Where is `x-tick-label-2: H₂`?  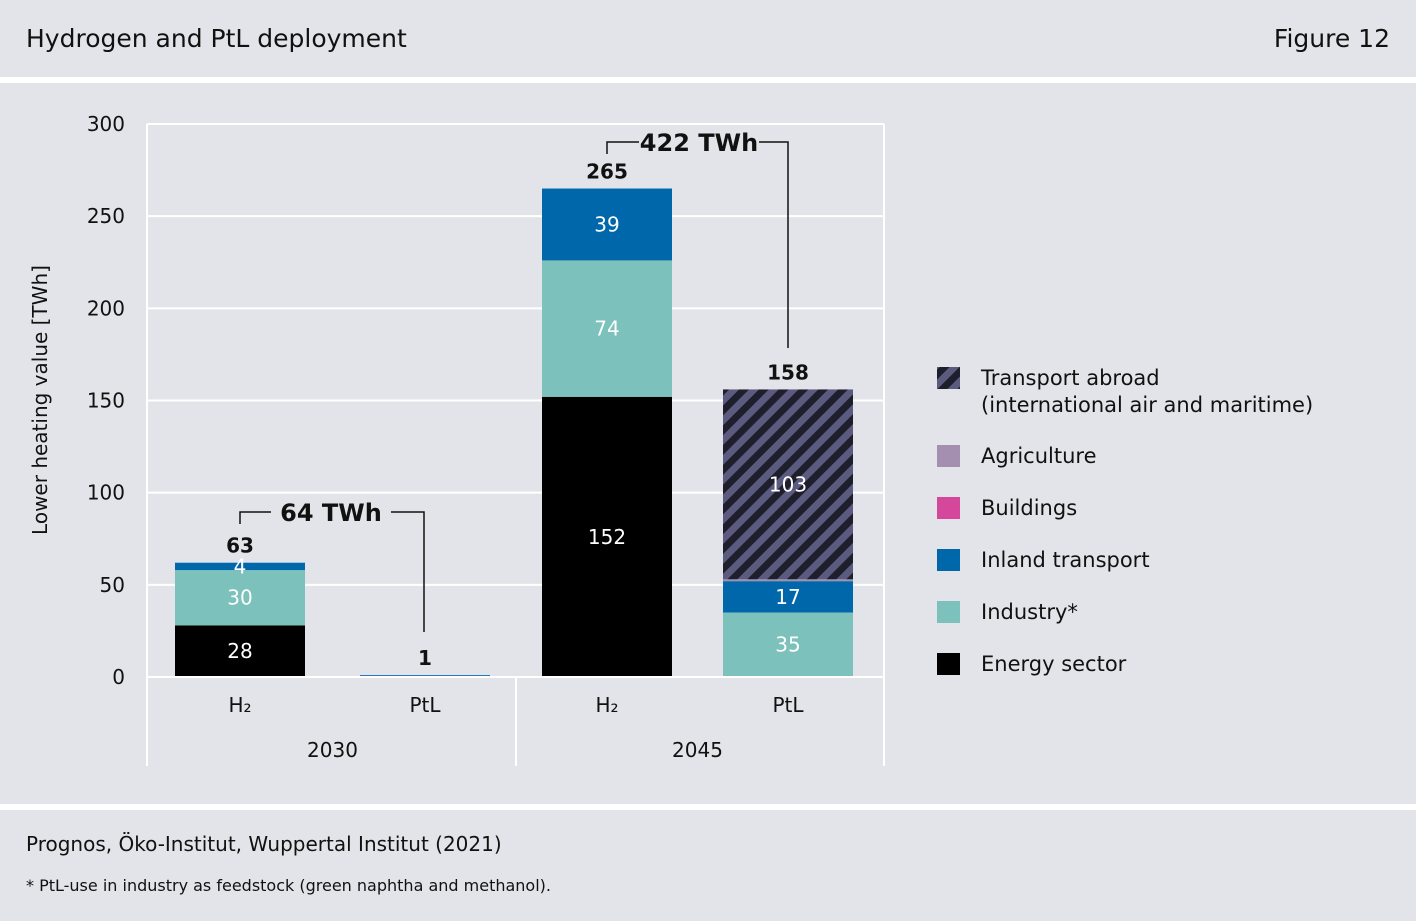
x-tick-label-2: H₂ is located at coordinates (606, 705).